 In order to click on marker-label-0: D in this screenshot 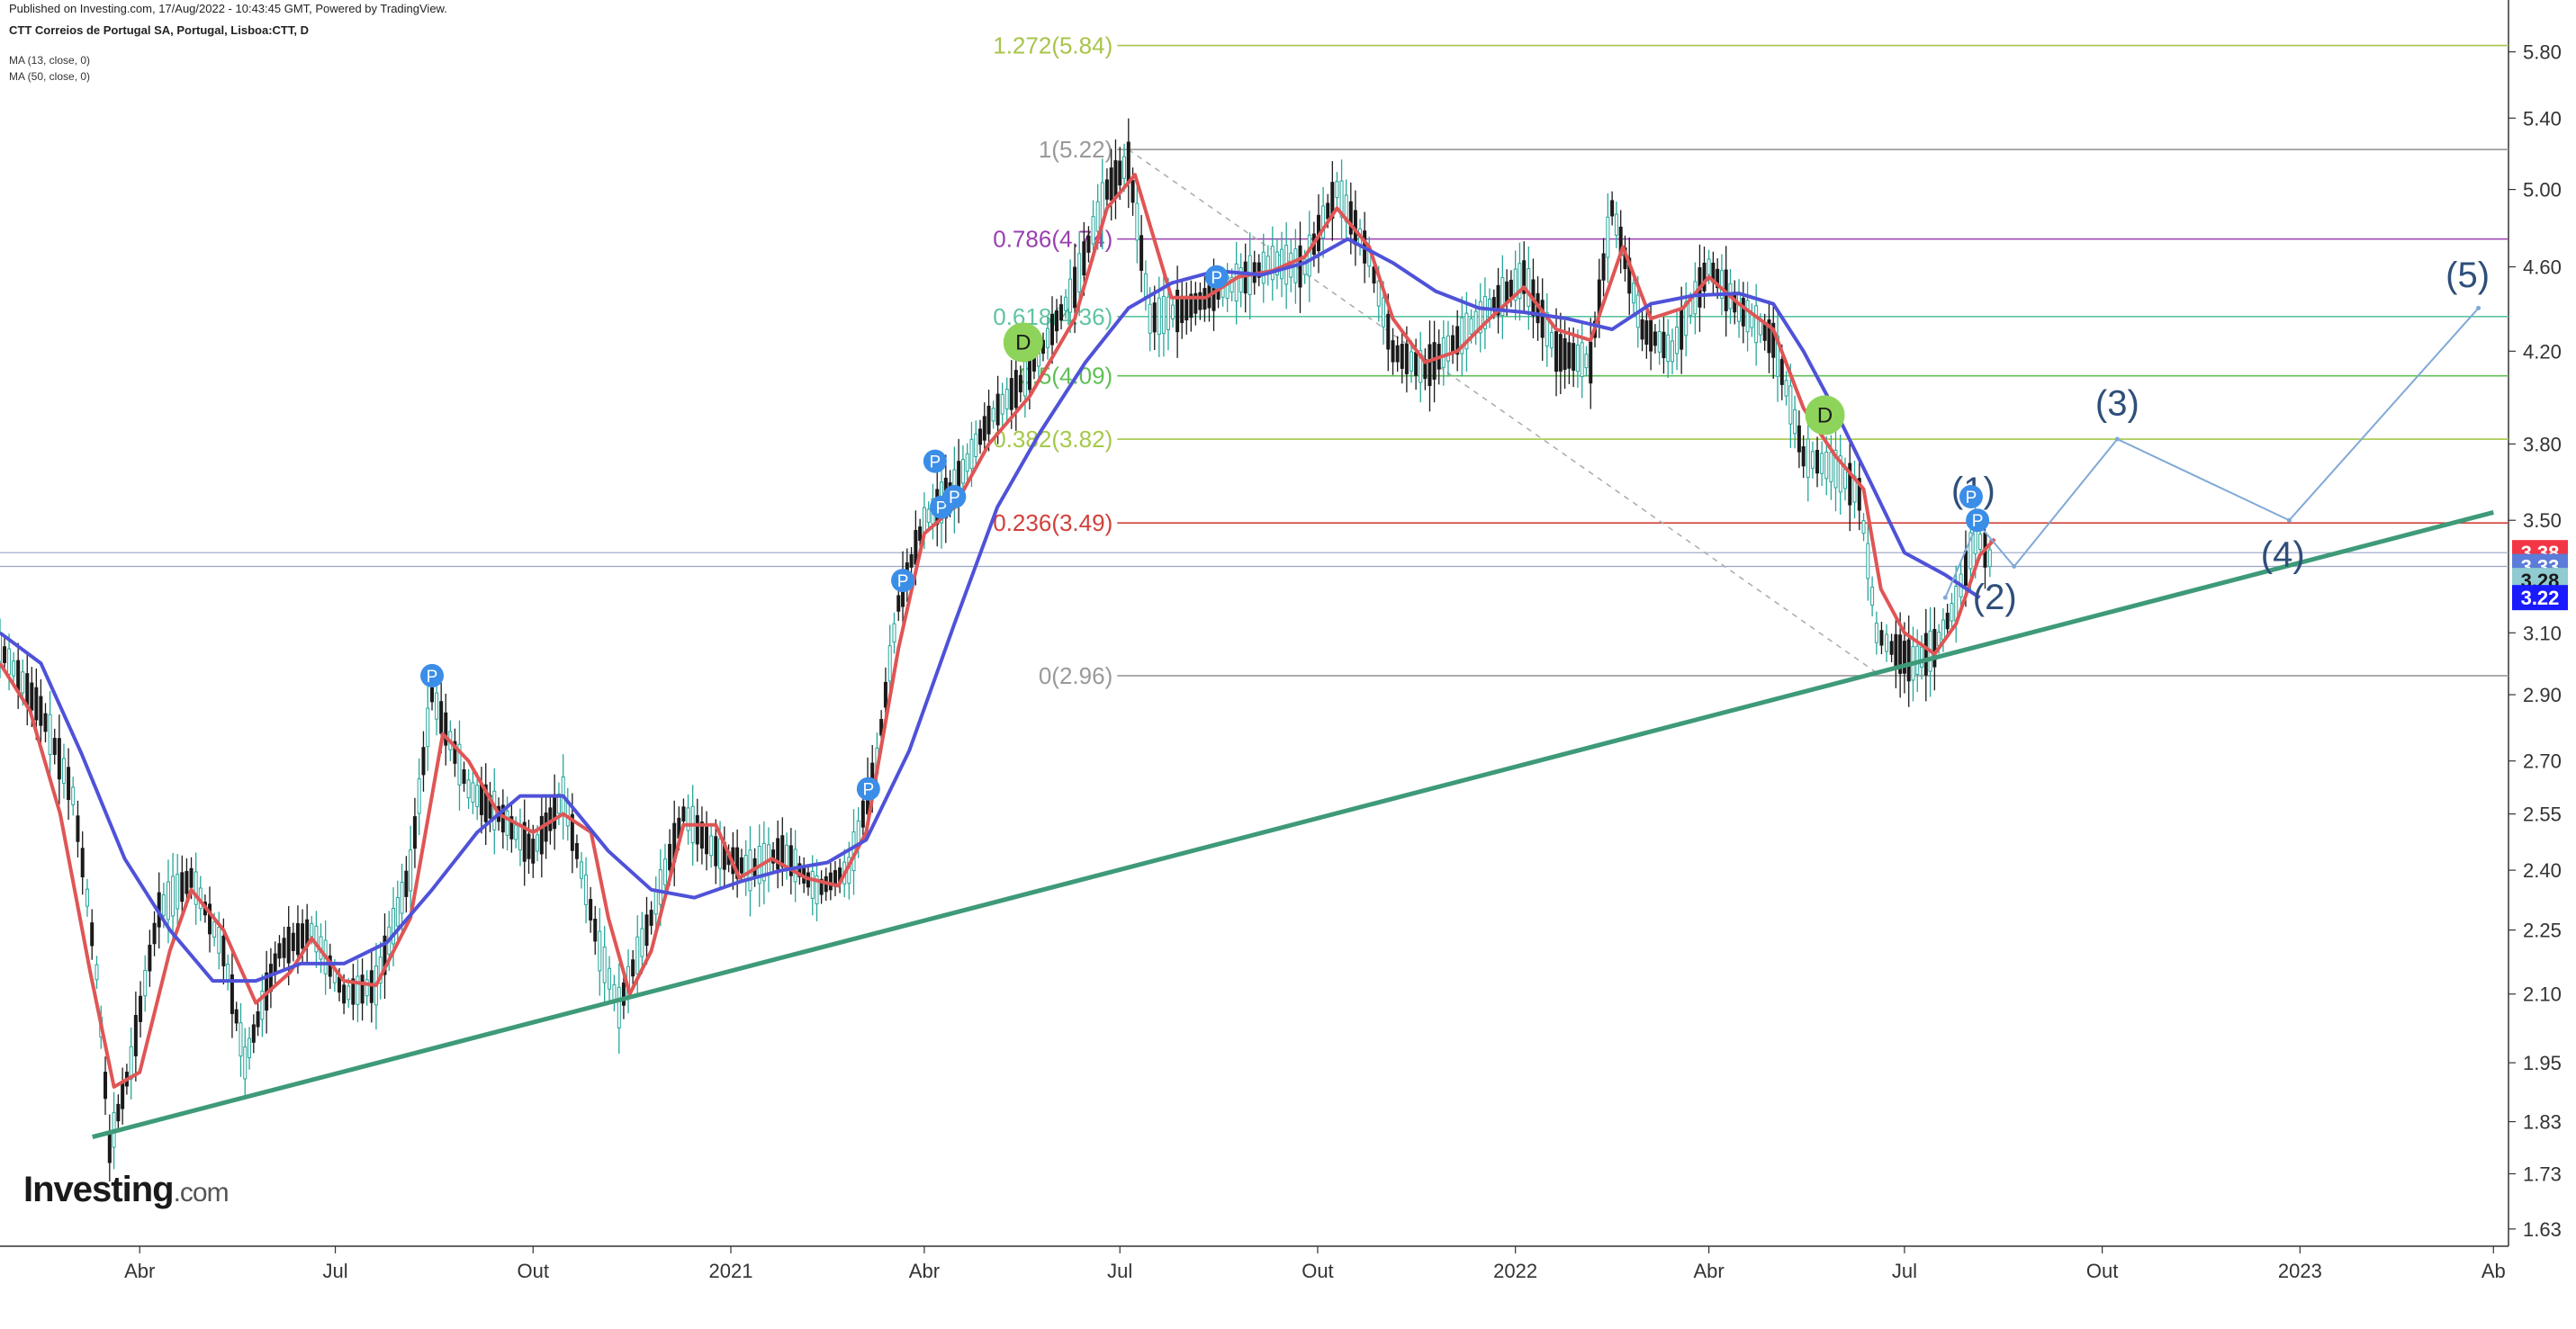, I will do `click(1023, 343)`.